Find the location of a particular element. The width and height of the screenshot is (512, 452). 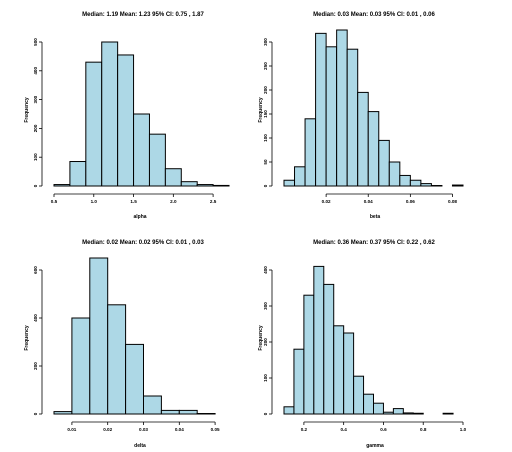

x-tick-label: 0.05 is located at coordinates (215, 429).